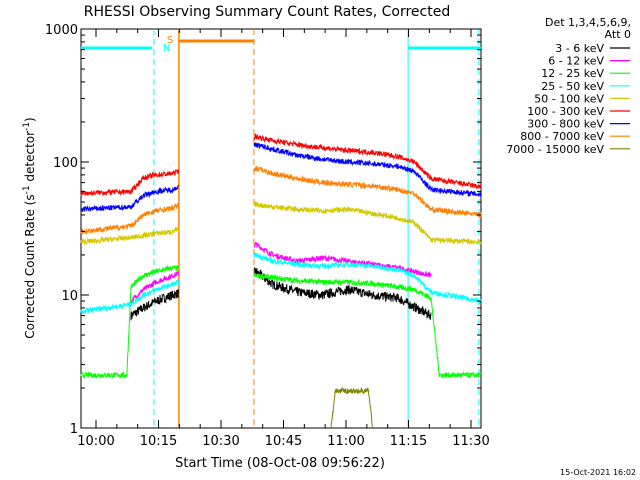  What do you see at coordinates (280, 463) in the screenshot?
I see `x-axis-label: Start Time (08-Oct-08 09:56:22)` at bounding box center [280, 463].